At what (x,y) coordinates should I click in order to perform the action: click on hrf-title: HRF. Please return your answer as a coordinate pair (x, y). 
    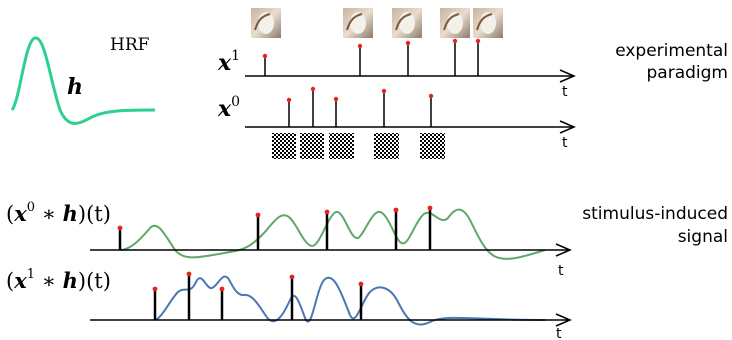
    Looking at the image, I should click on (130, 45).